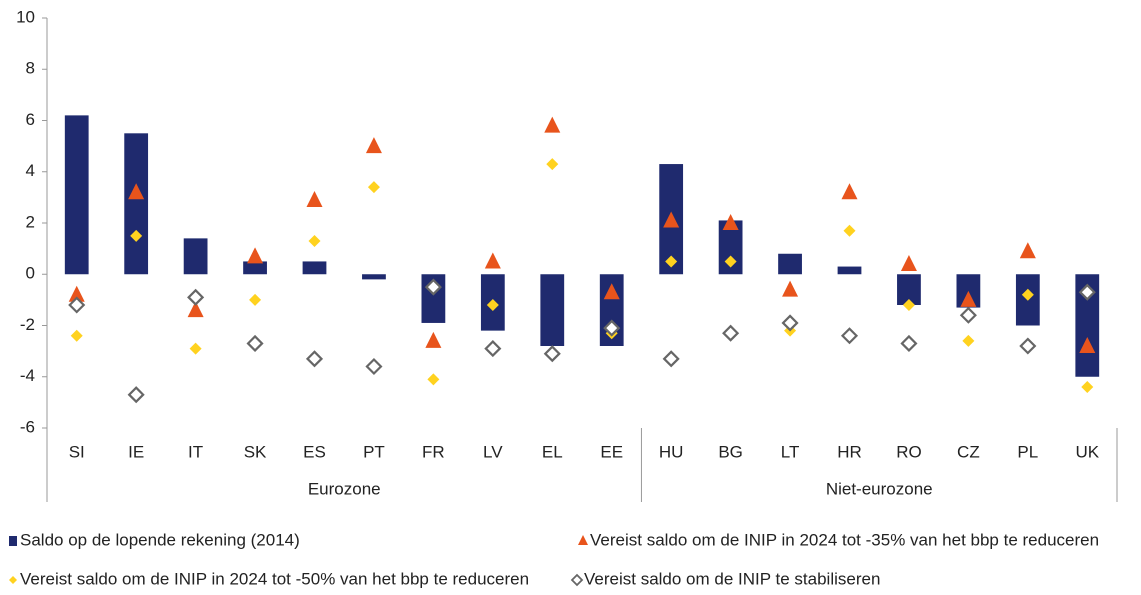  I want to click on x-tick-label: FR, so click(433, 451).